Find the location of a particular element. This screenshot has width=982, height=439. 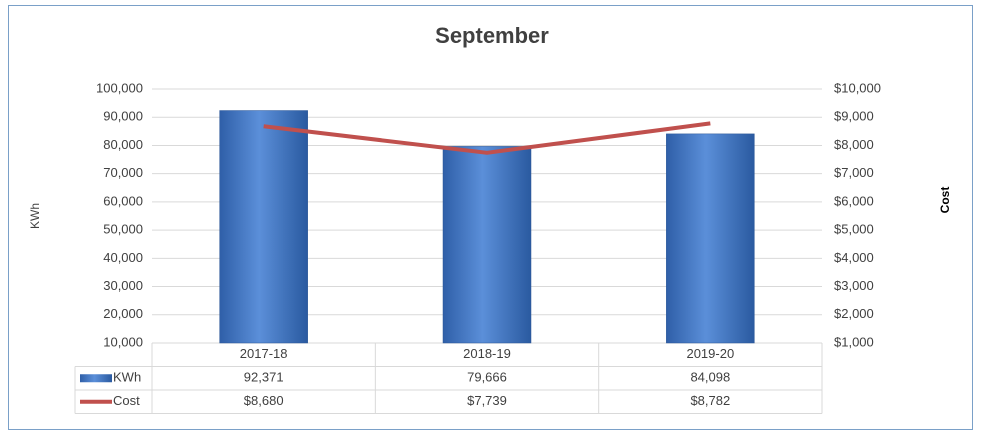

table-value: $7,739 is located at coordinates (487, 400).